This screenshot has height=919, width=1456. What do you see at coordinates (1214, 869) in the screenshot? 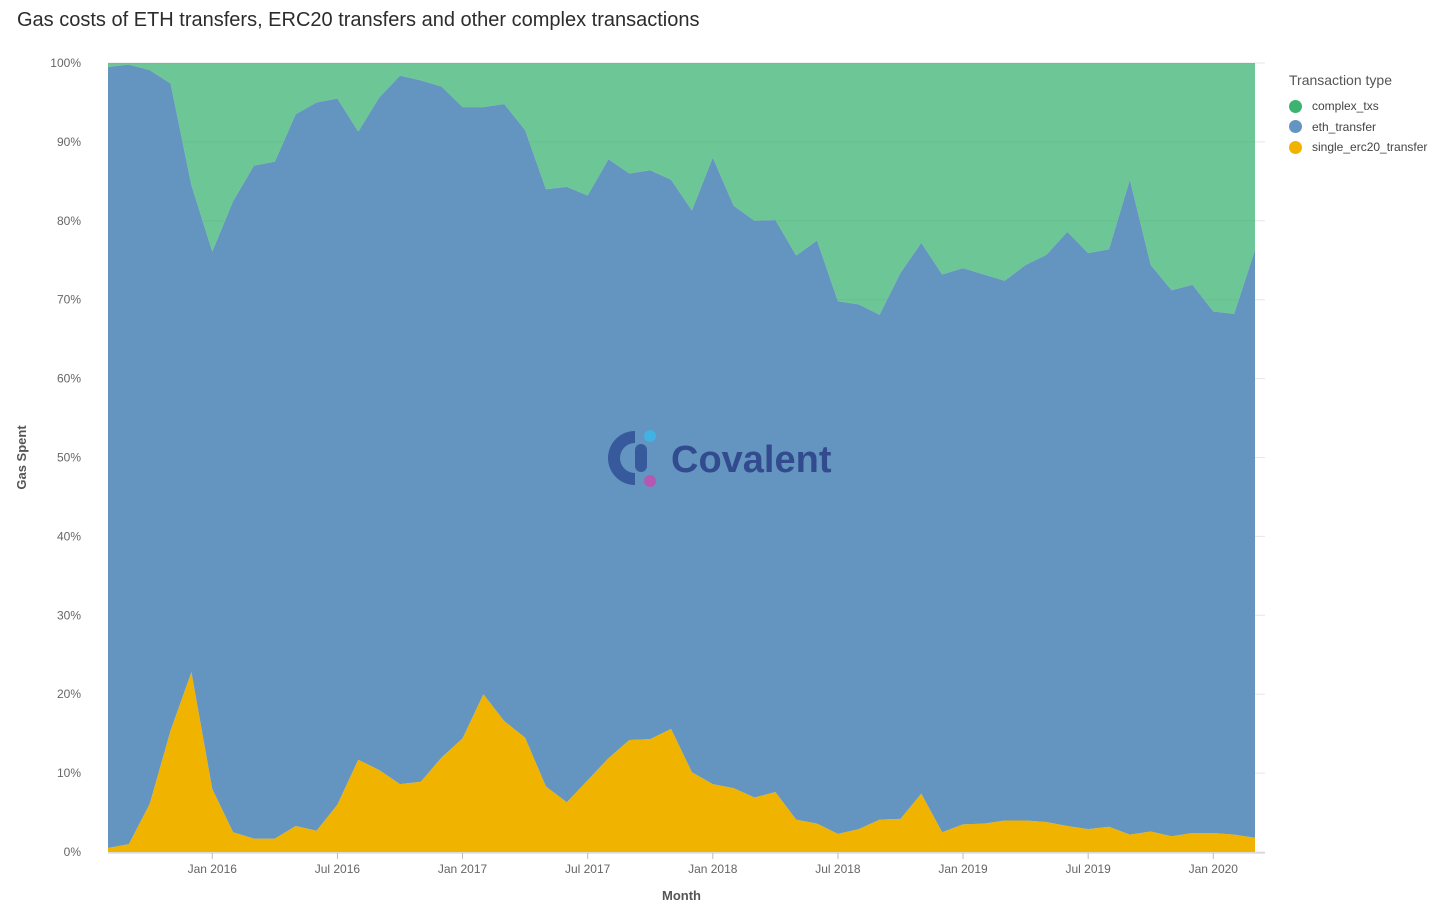
I see `x-tick-label: Jan 2020` at bounding box center [1214, 869].